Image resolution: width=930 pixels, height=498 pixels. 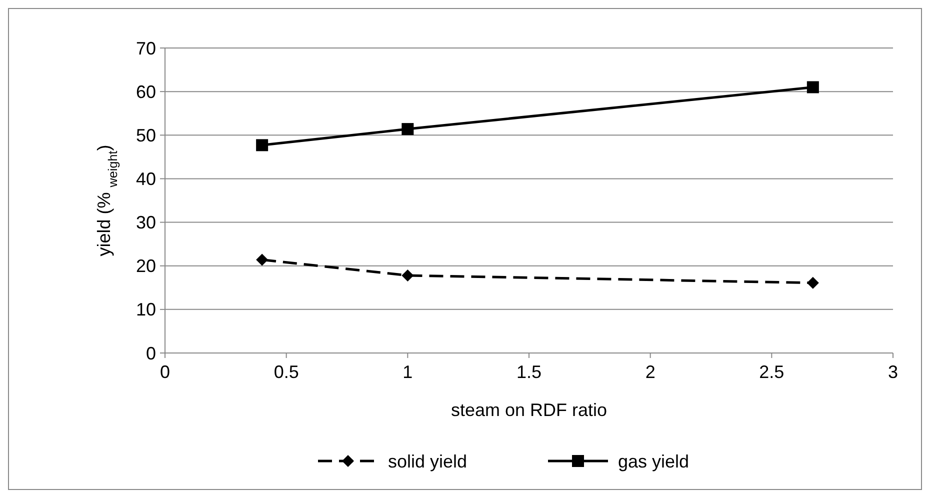 I want to click on legend-label: solid yield, so click(x=428, y=461).